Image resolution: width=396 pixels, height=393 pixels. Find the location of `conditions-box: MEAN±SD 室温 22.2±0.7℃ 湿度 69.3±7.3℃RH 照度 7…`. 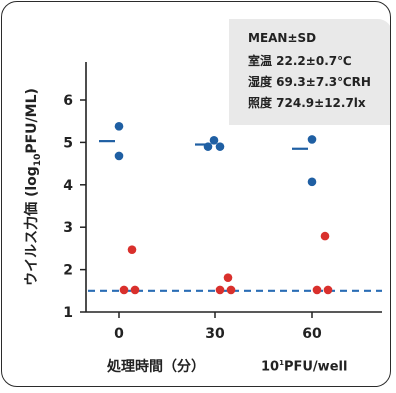

conditions-box: MEAN±SD 室温 22.2±0.7℃ 湿度 69.3±7.3℃RH 照度 7… is located at coordinates (309, 72).